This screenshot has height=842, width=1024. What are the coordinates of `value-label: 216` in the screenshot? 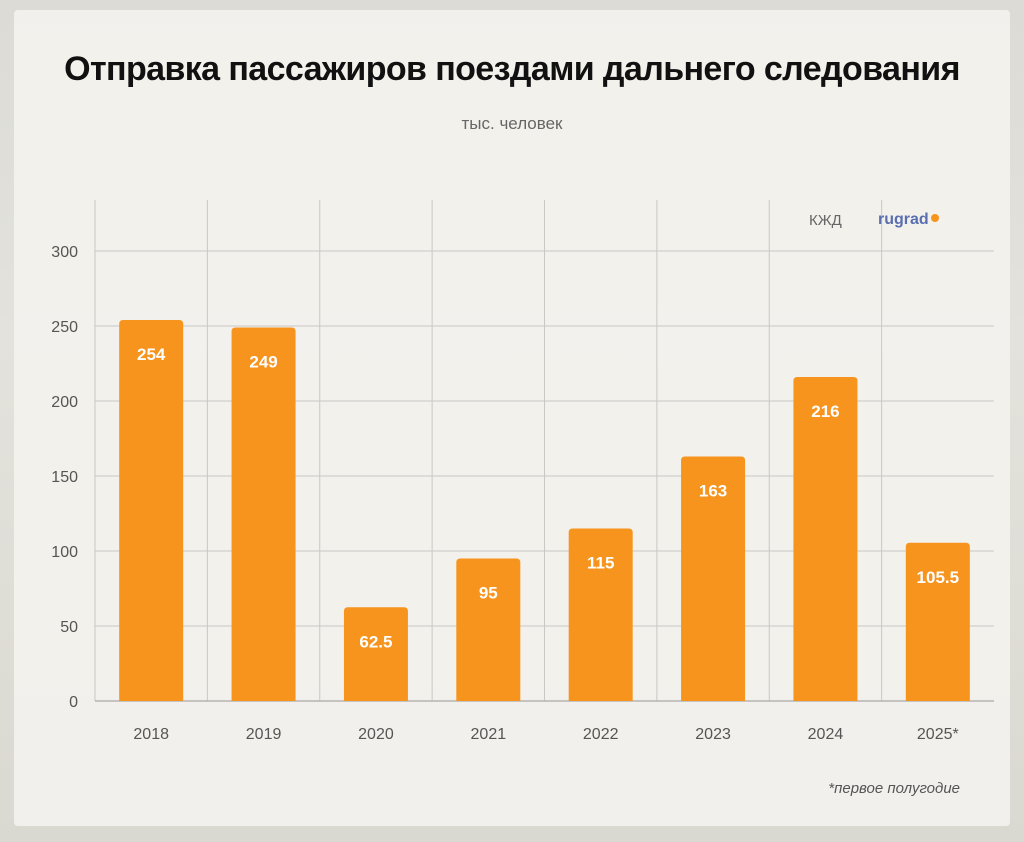 It's located at (825, 411).